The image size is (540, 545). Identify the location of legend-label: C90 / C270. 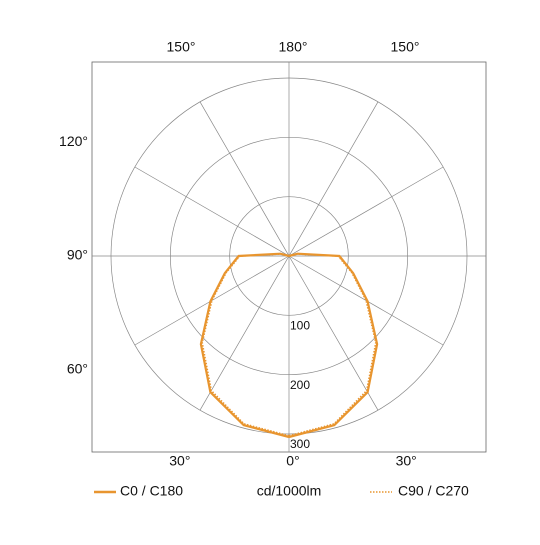
(433, 491).